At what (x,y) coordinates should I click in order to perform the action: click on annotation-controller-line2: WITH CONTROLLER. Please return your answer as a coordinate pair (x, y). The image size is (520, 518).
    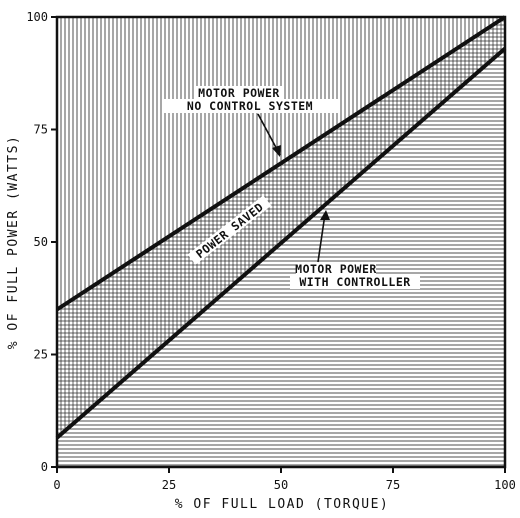
    Looking at the image, I should click on (354, 282).